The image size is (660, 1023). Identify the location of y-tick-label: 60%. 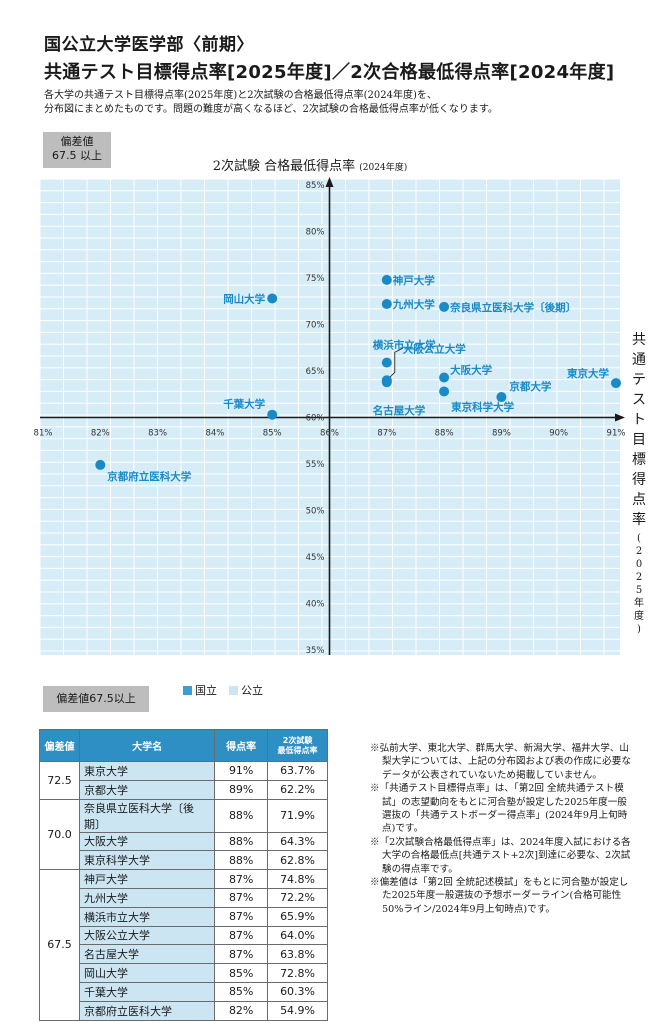
(315, 419).